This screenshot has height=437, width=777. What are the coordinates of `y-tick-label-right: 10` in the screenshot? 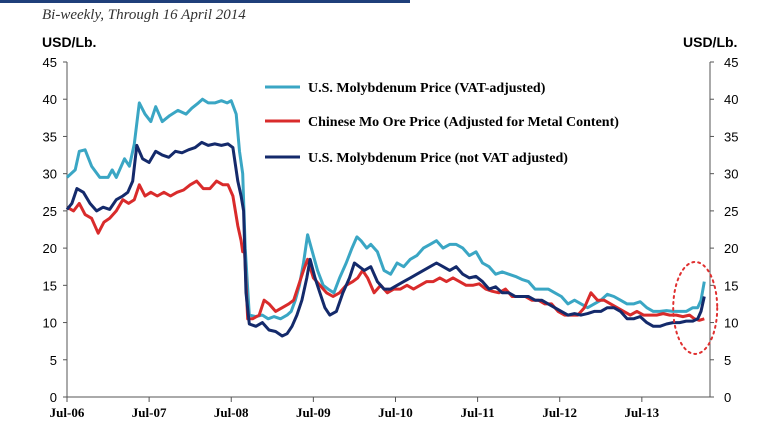 It's located at (731, 323).